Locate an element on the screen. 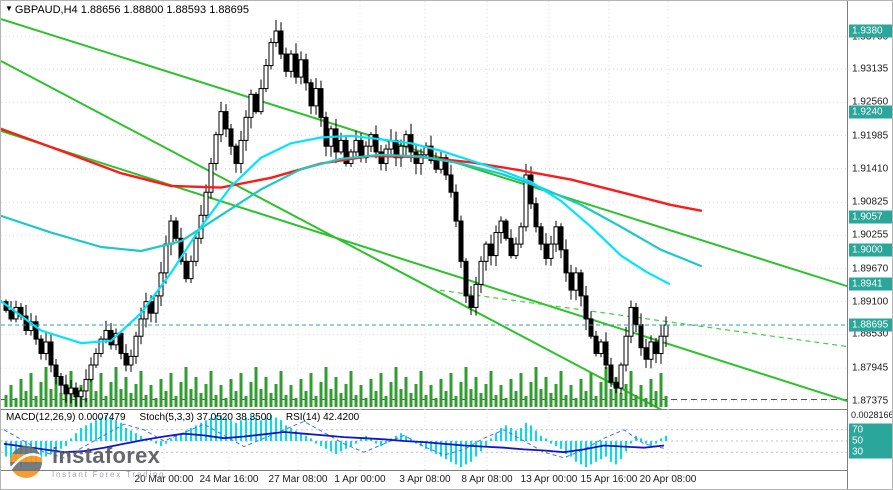 This screenshot has width=893, height=490. price-axis-label: 1.87375 is located at coordinates (870, 401).